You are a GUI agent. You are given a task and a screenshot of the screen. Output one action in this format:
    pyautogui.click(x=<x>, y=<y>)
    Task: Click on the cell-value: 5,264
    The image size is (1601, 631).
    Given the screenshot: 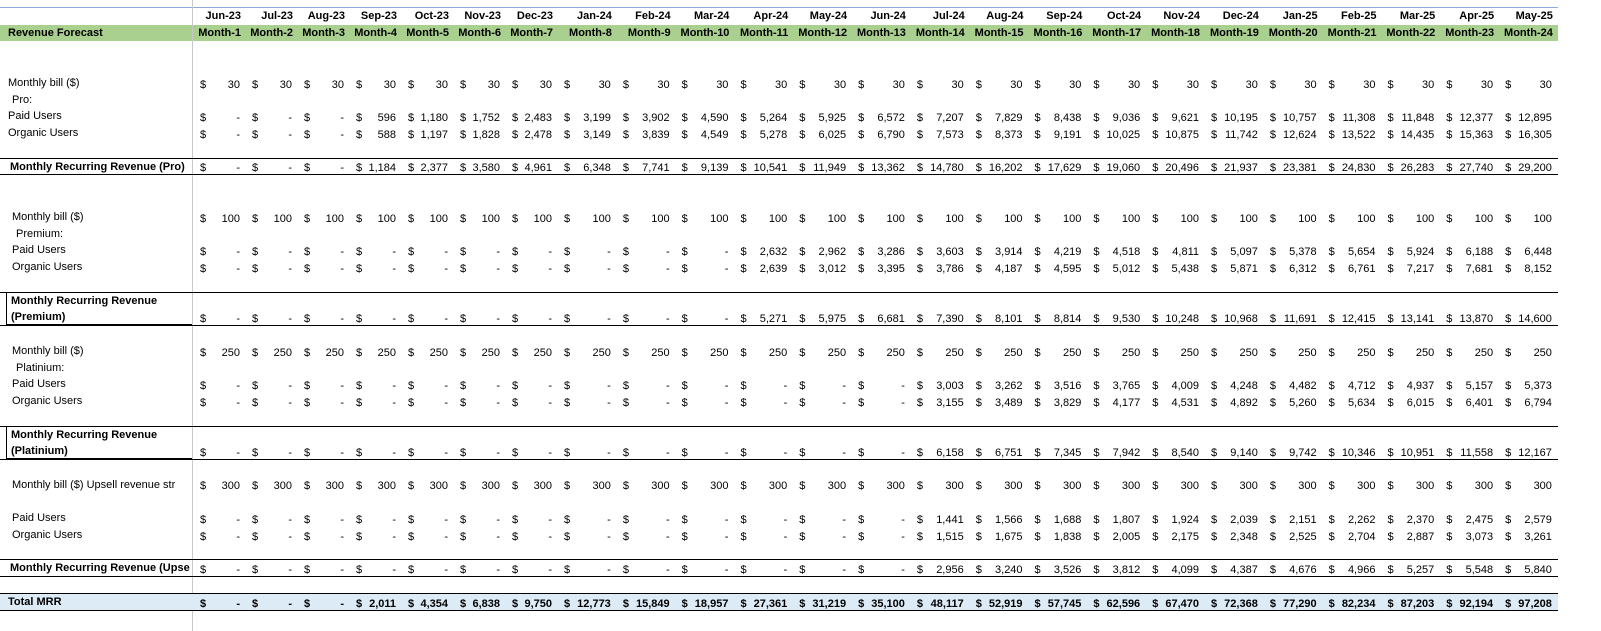 What is the action you would take?
    pyautogui.click(x=773, y=118)
    